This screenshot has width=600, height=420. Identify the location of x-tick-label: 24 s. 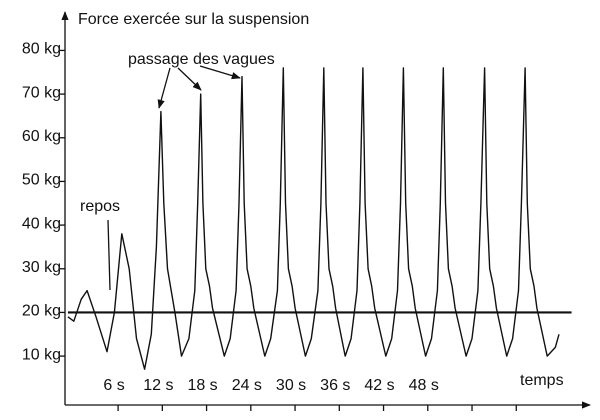
(247, 385).